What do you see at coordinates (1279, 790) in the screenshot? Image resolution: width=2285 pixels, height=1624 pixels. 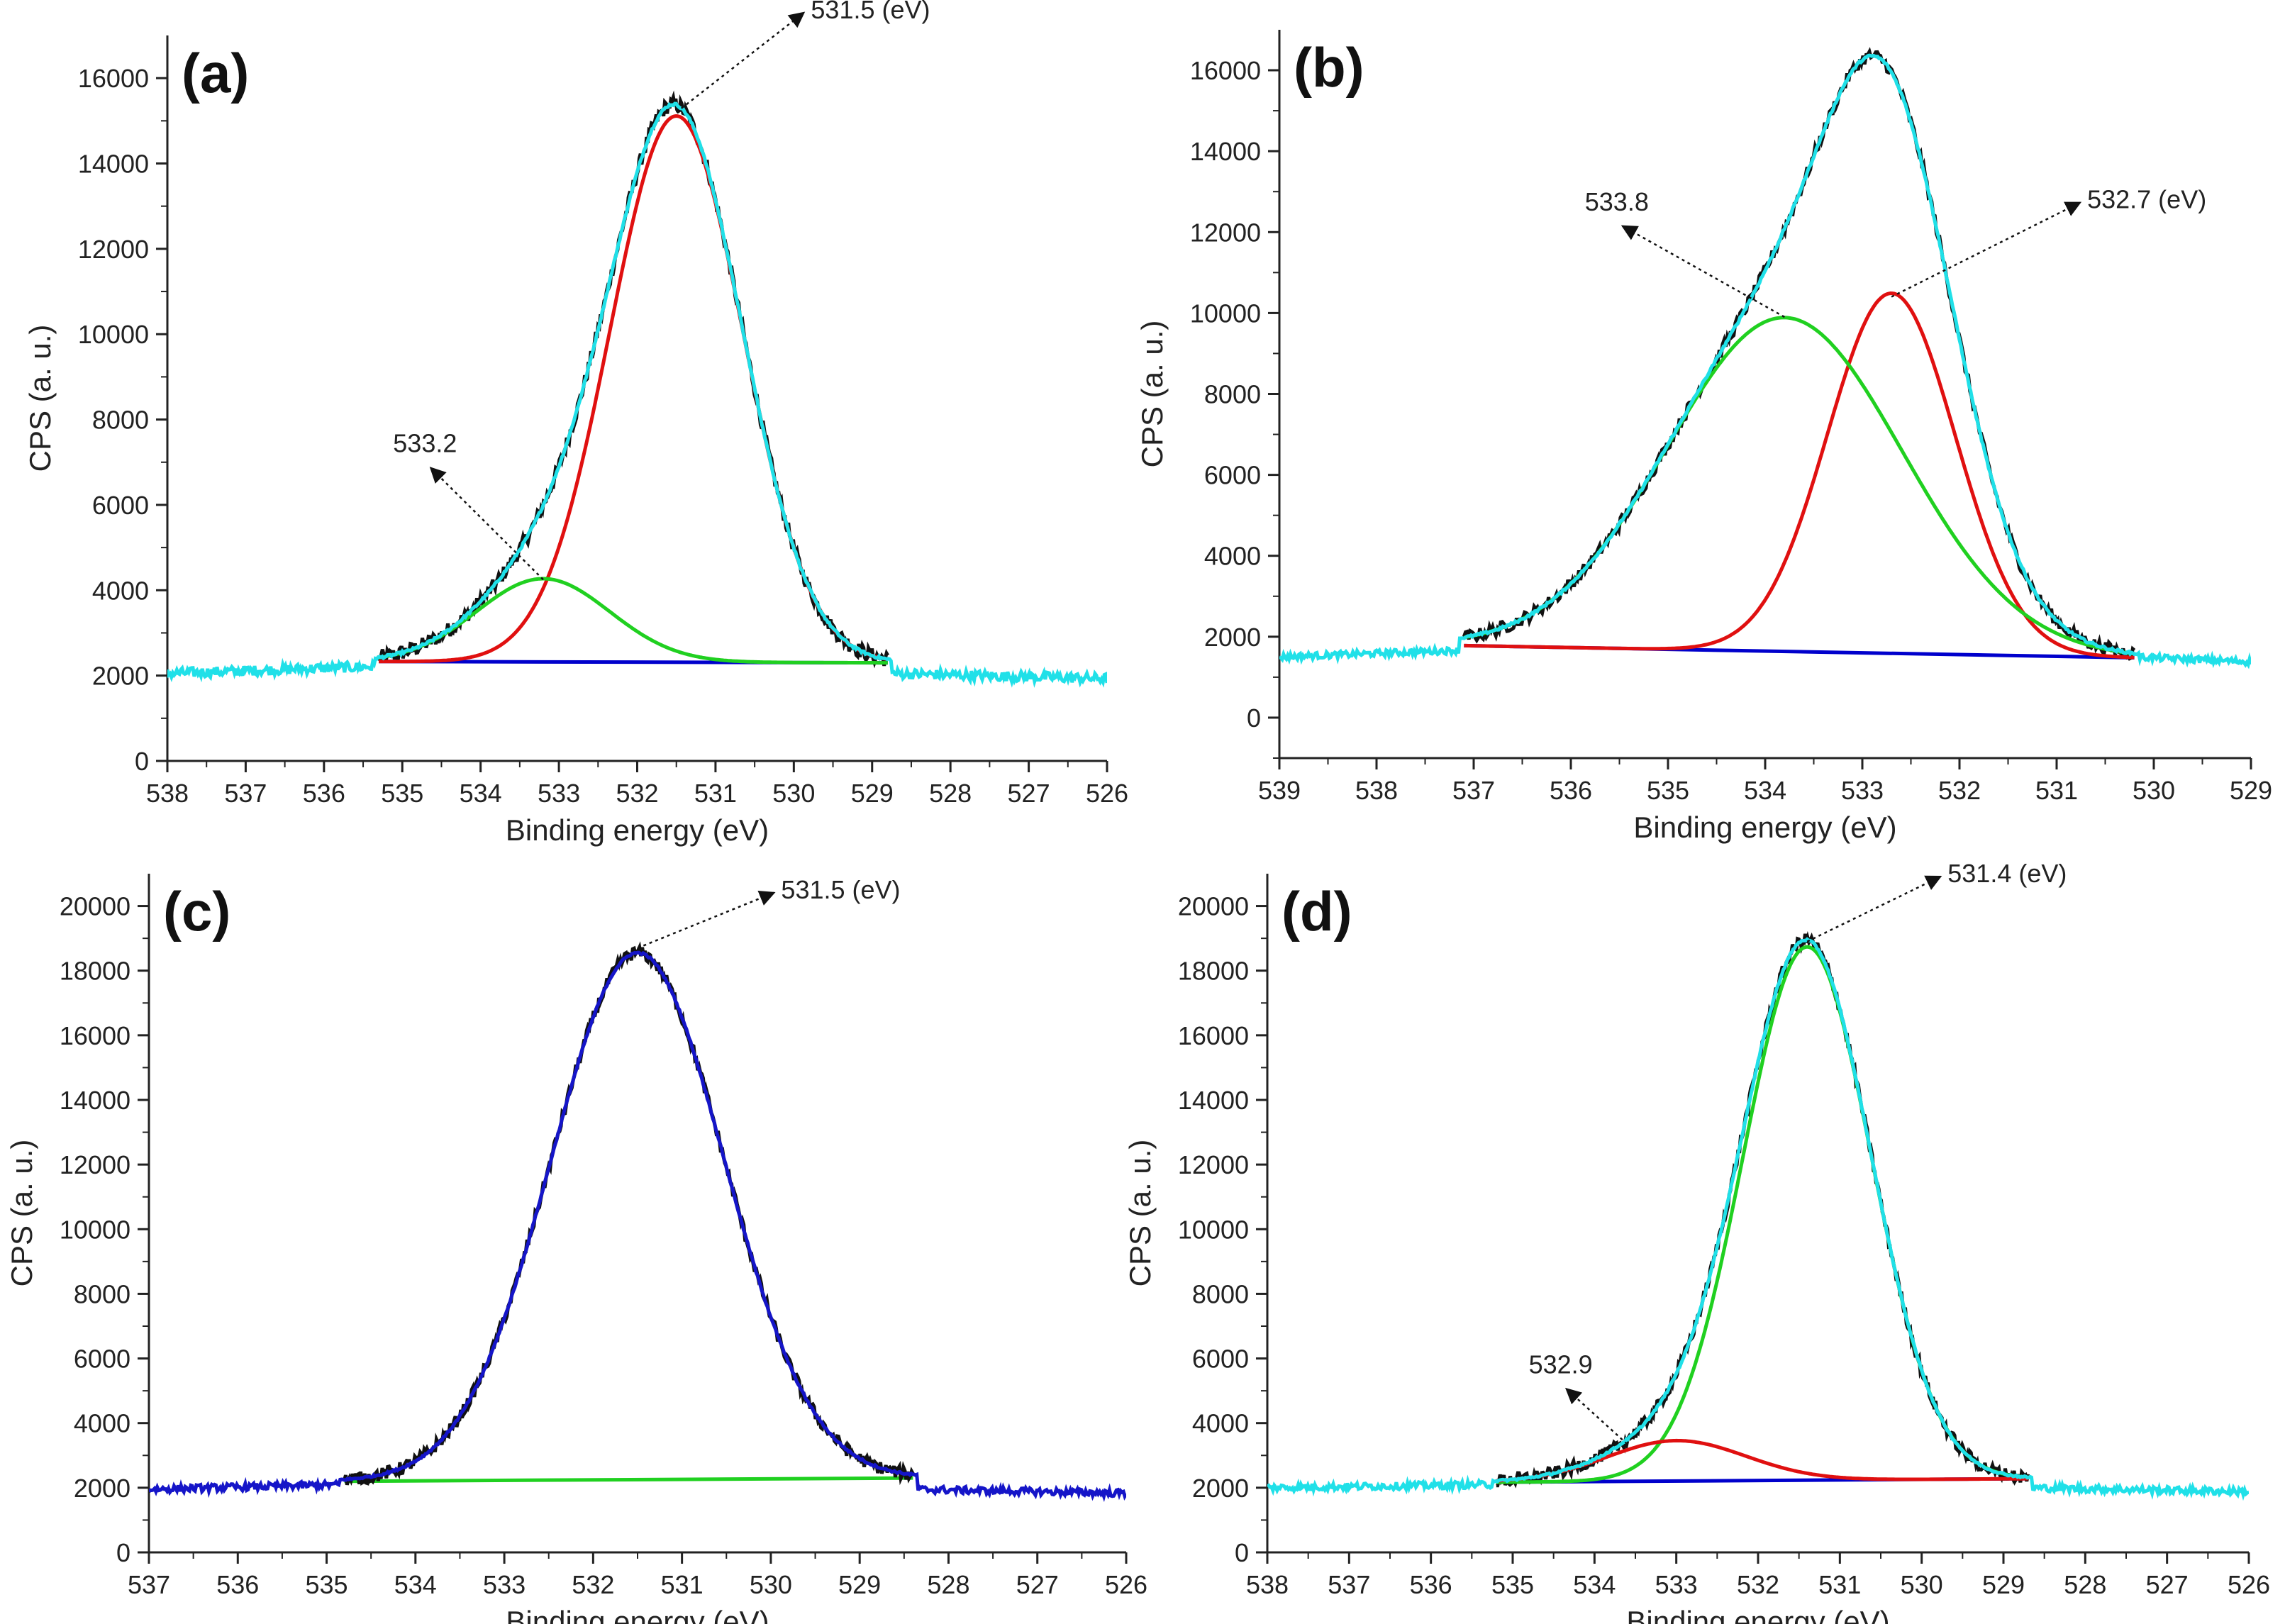 I see `x-tick-label: 539` at bounding box center [1279, 790].